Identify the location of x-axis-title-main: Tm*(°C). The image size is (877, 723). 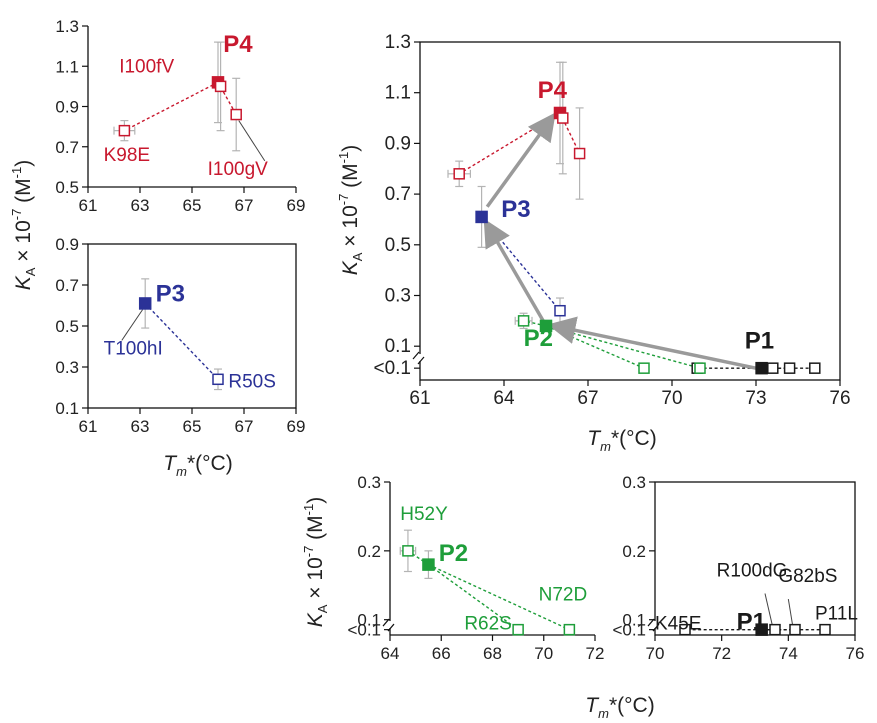
(621, 440).